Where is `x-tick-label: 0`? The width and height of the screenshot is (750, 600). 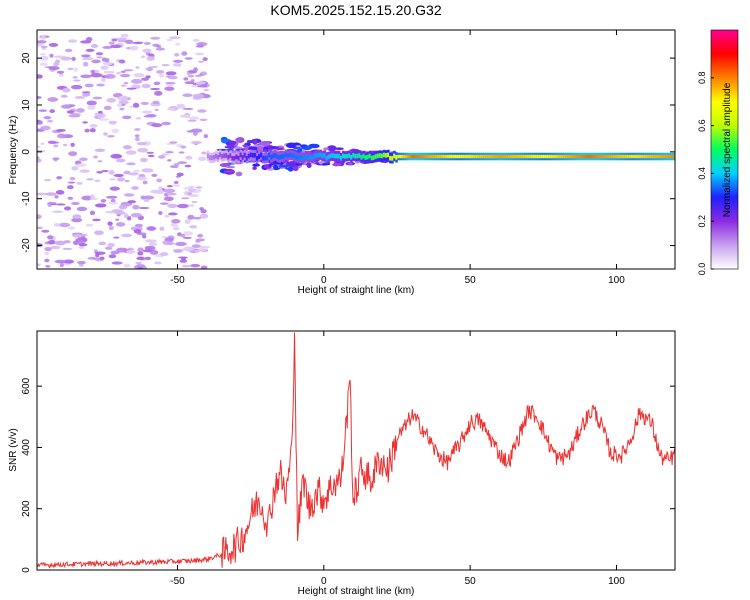 x-tick-label: 0 is located at coordinates (324, 280).